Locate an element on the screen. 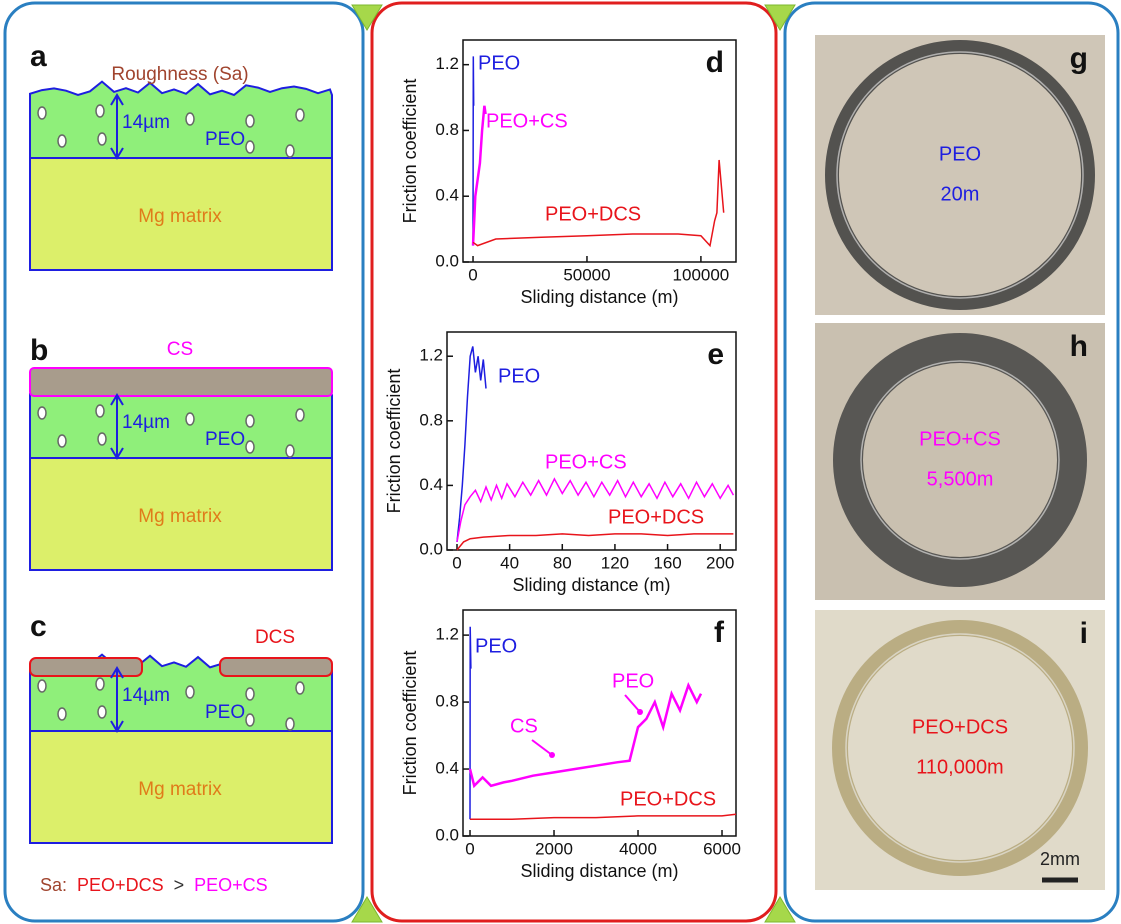 The height and width of the screenshot is (924, 1121). x-tick-label: 6000 is located at coordinates (722, 848).